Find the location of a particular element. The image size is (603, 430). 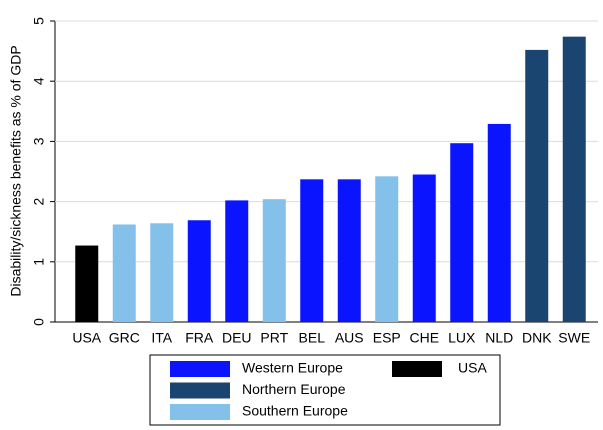

legend-label: Southern Europe is located at coordinates (295, 411).